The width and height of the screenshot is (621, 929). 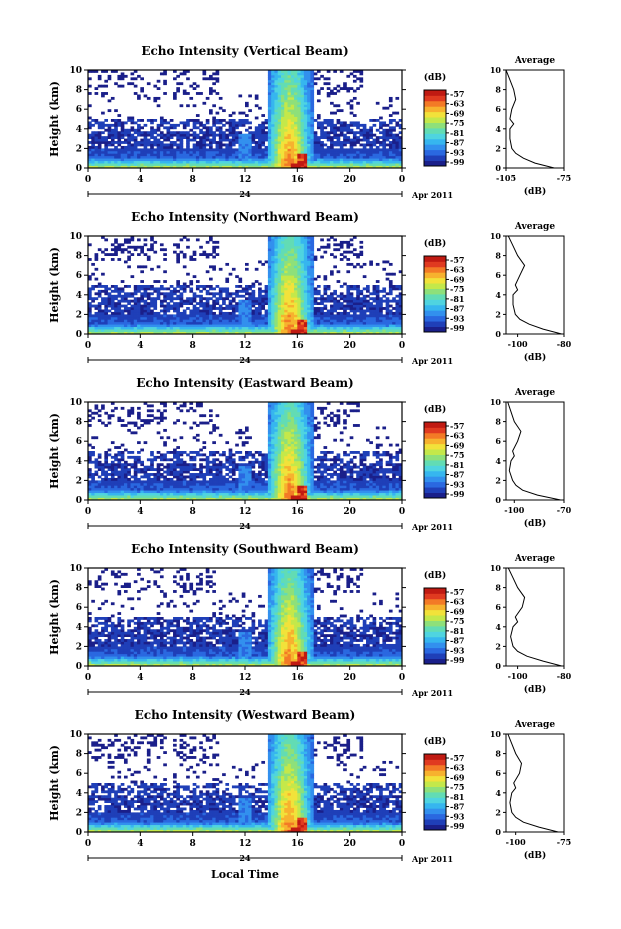 What do you see at coordinates (245, 194) in the screenshot?
I see `day-label: 24` at bounding box center [245, 194].